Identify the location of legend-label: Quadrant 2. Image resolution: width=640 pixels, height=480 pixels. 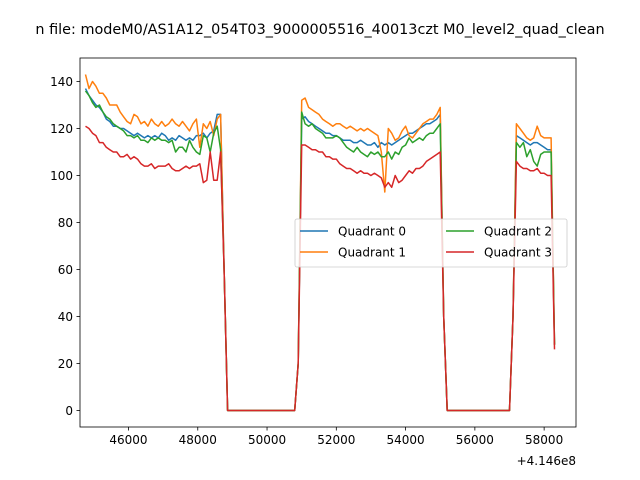
(518, 232).